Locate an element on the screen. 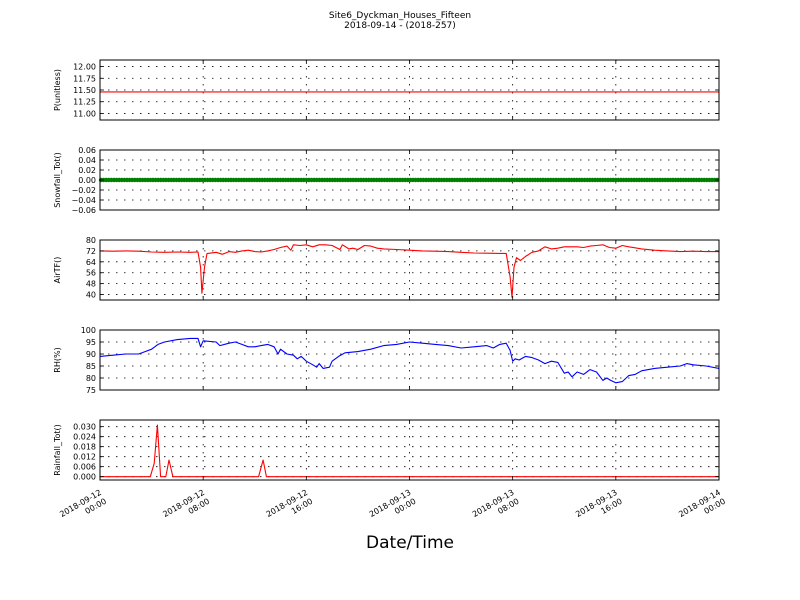 This screenshot has width=800, height=600. x-tick-label: 2018-09-1300:00 is located at coordinates (393, 508).